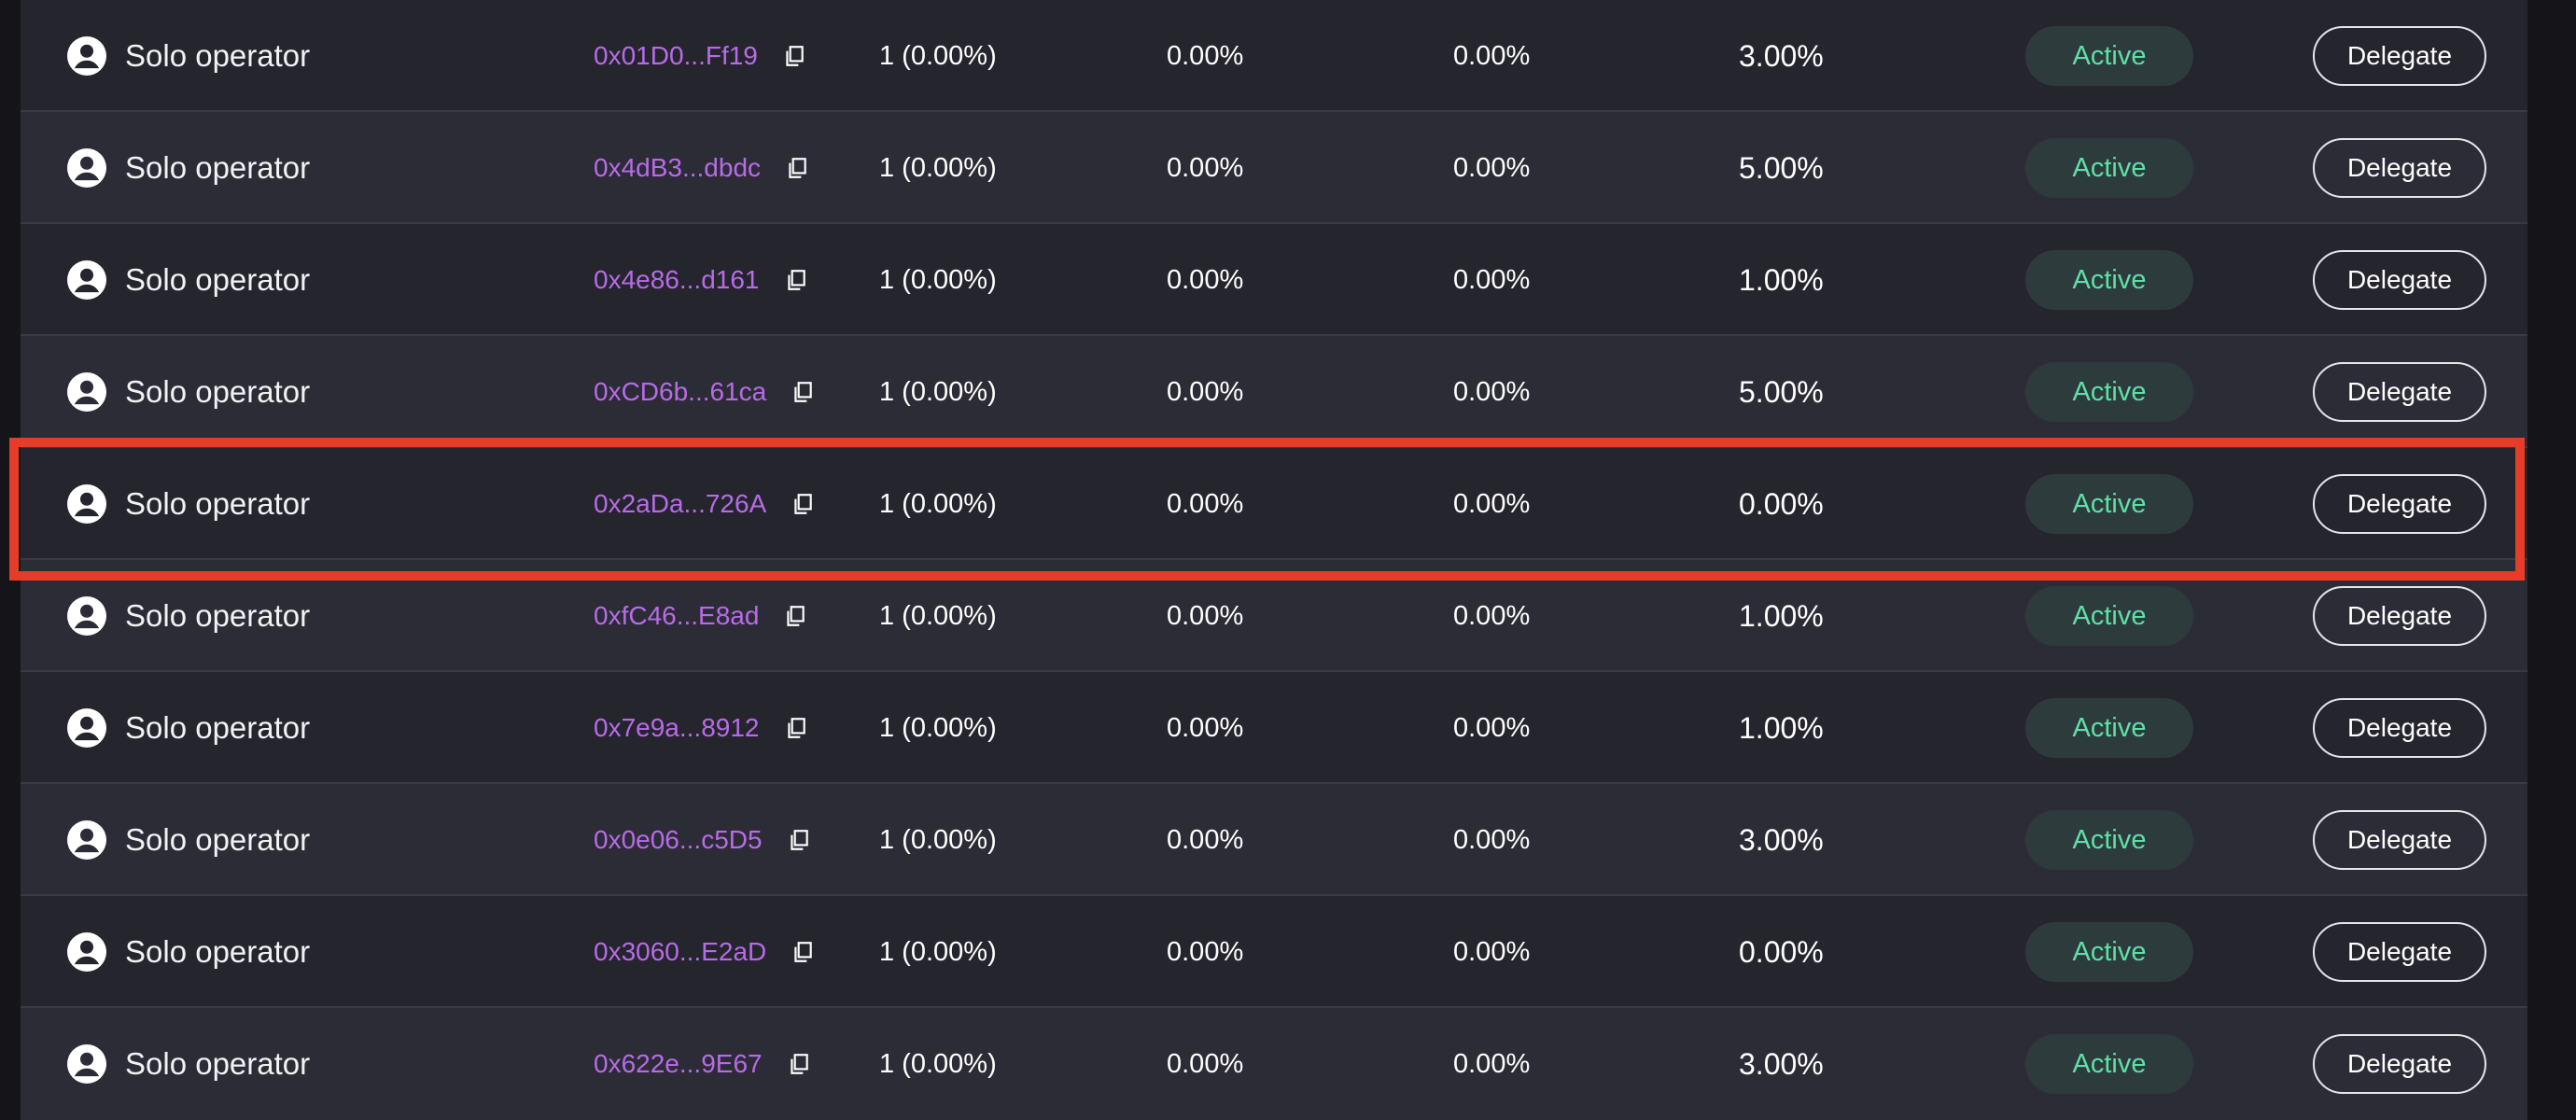 The height and width of the screenshot is (1120, 2576). What do you see at coordinates (678, 1063) in the screenshot?
I see `operator-address-link: 0x622e...9E67` at bounding box center [678, 1063].